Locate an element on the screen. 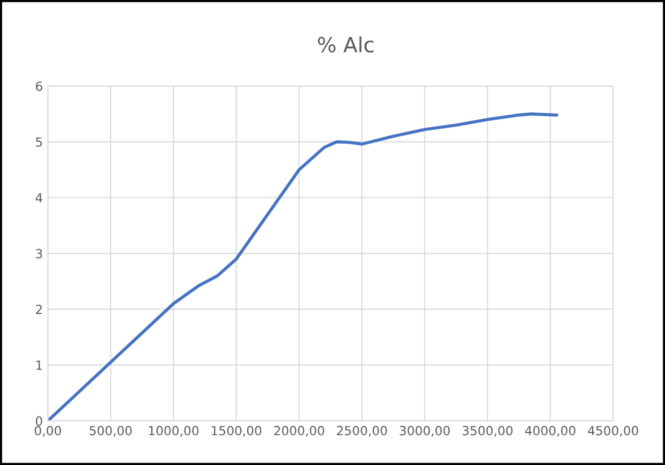 The height and width of the screenshot is (465, 665). y-tick-label: 1 is located at coordinates (39, 365).